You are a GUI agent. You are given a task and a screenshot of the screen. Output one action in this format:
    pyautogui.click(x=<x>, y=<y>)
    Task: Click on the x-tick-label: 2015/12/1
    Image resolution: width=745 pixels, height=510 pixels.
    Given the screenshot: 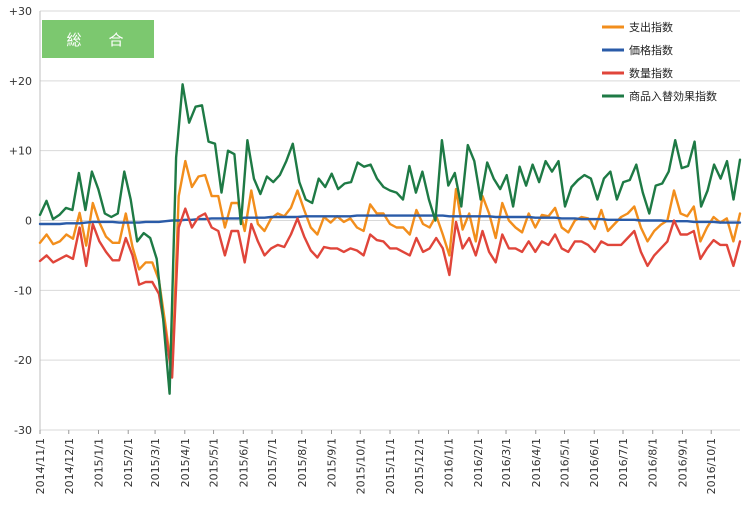 What is the action you would take?
    pyautogui.click(x=419, y=466)
    